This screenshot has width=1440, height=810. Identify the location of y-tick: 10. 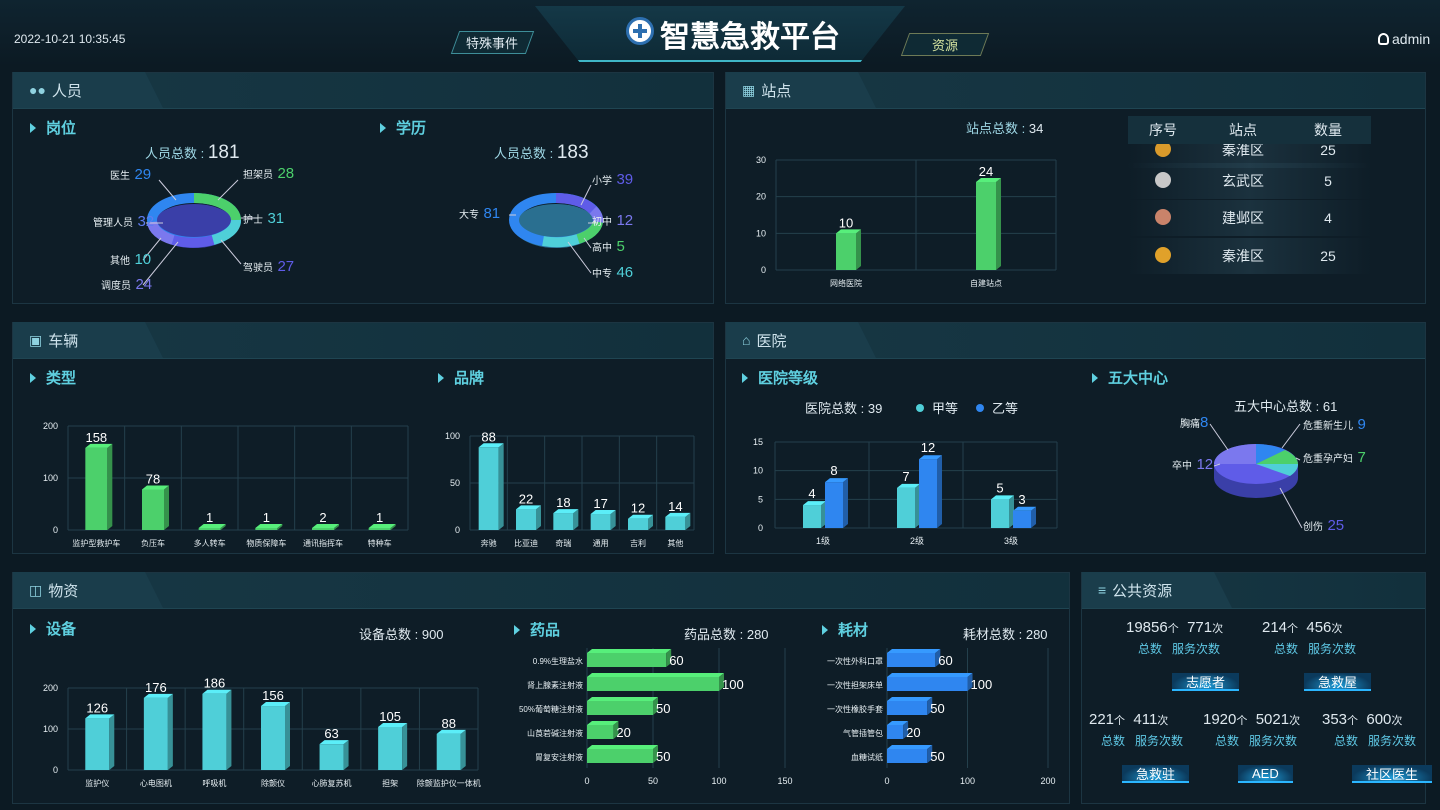
(761, 233).